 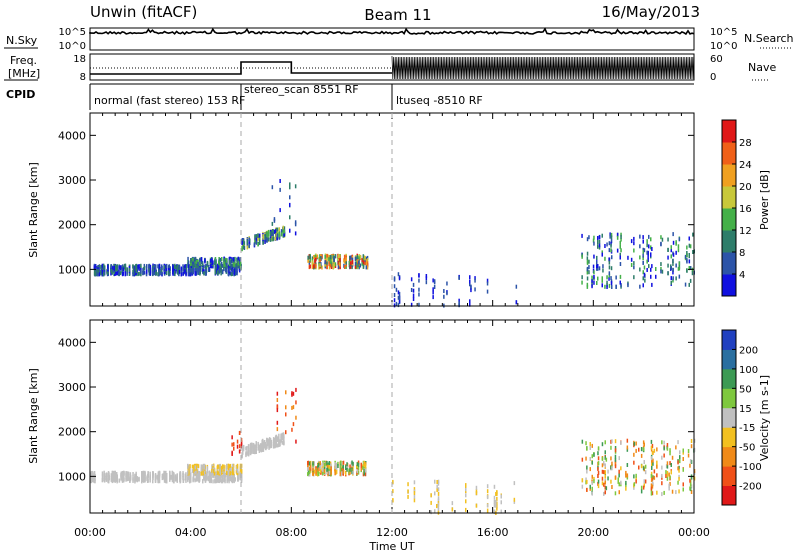 I want to click on velocity-colorbar-frame, so click(x=729, y=417).